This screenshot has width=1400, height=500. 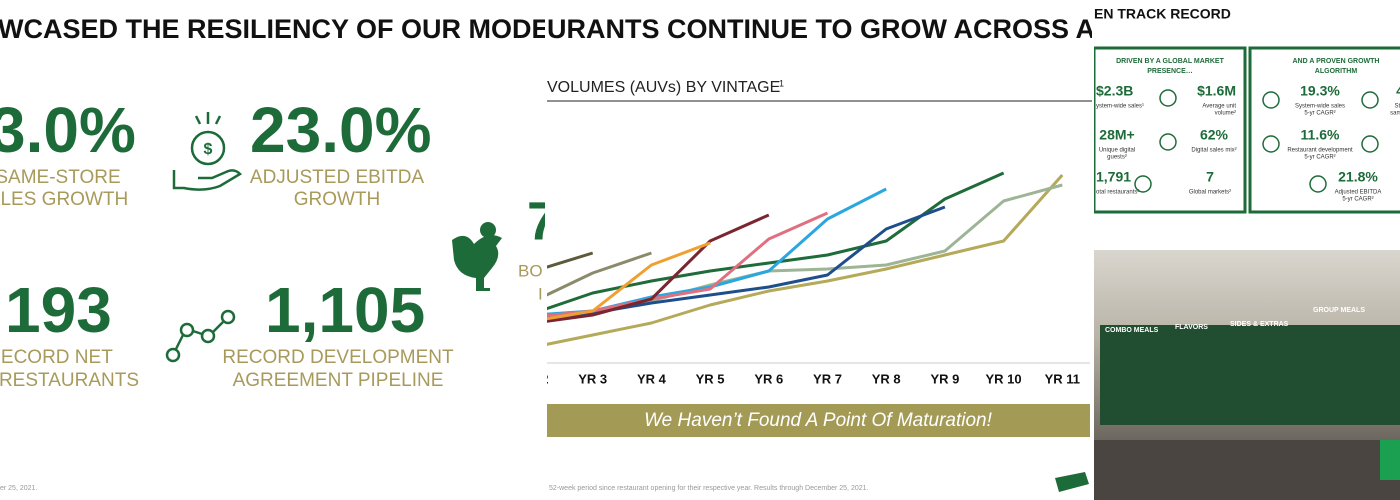 What do you see at coordinates (68, 130) in the screenshot?
I see `stat-value: 3.0%` at bounding box center [68, 130].